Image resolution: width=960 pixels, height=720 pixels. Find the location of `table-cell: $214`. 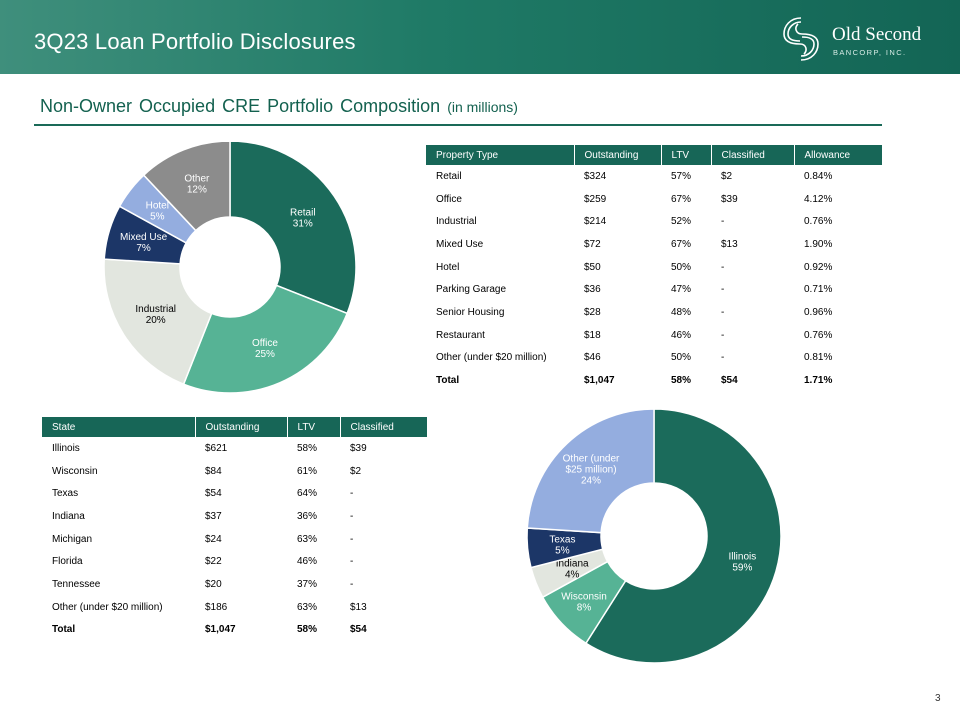

table-cell: $214 is located at coordinates (595, 222).